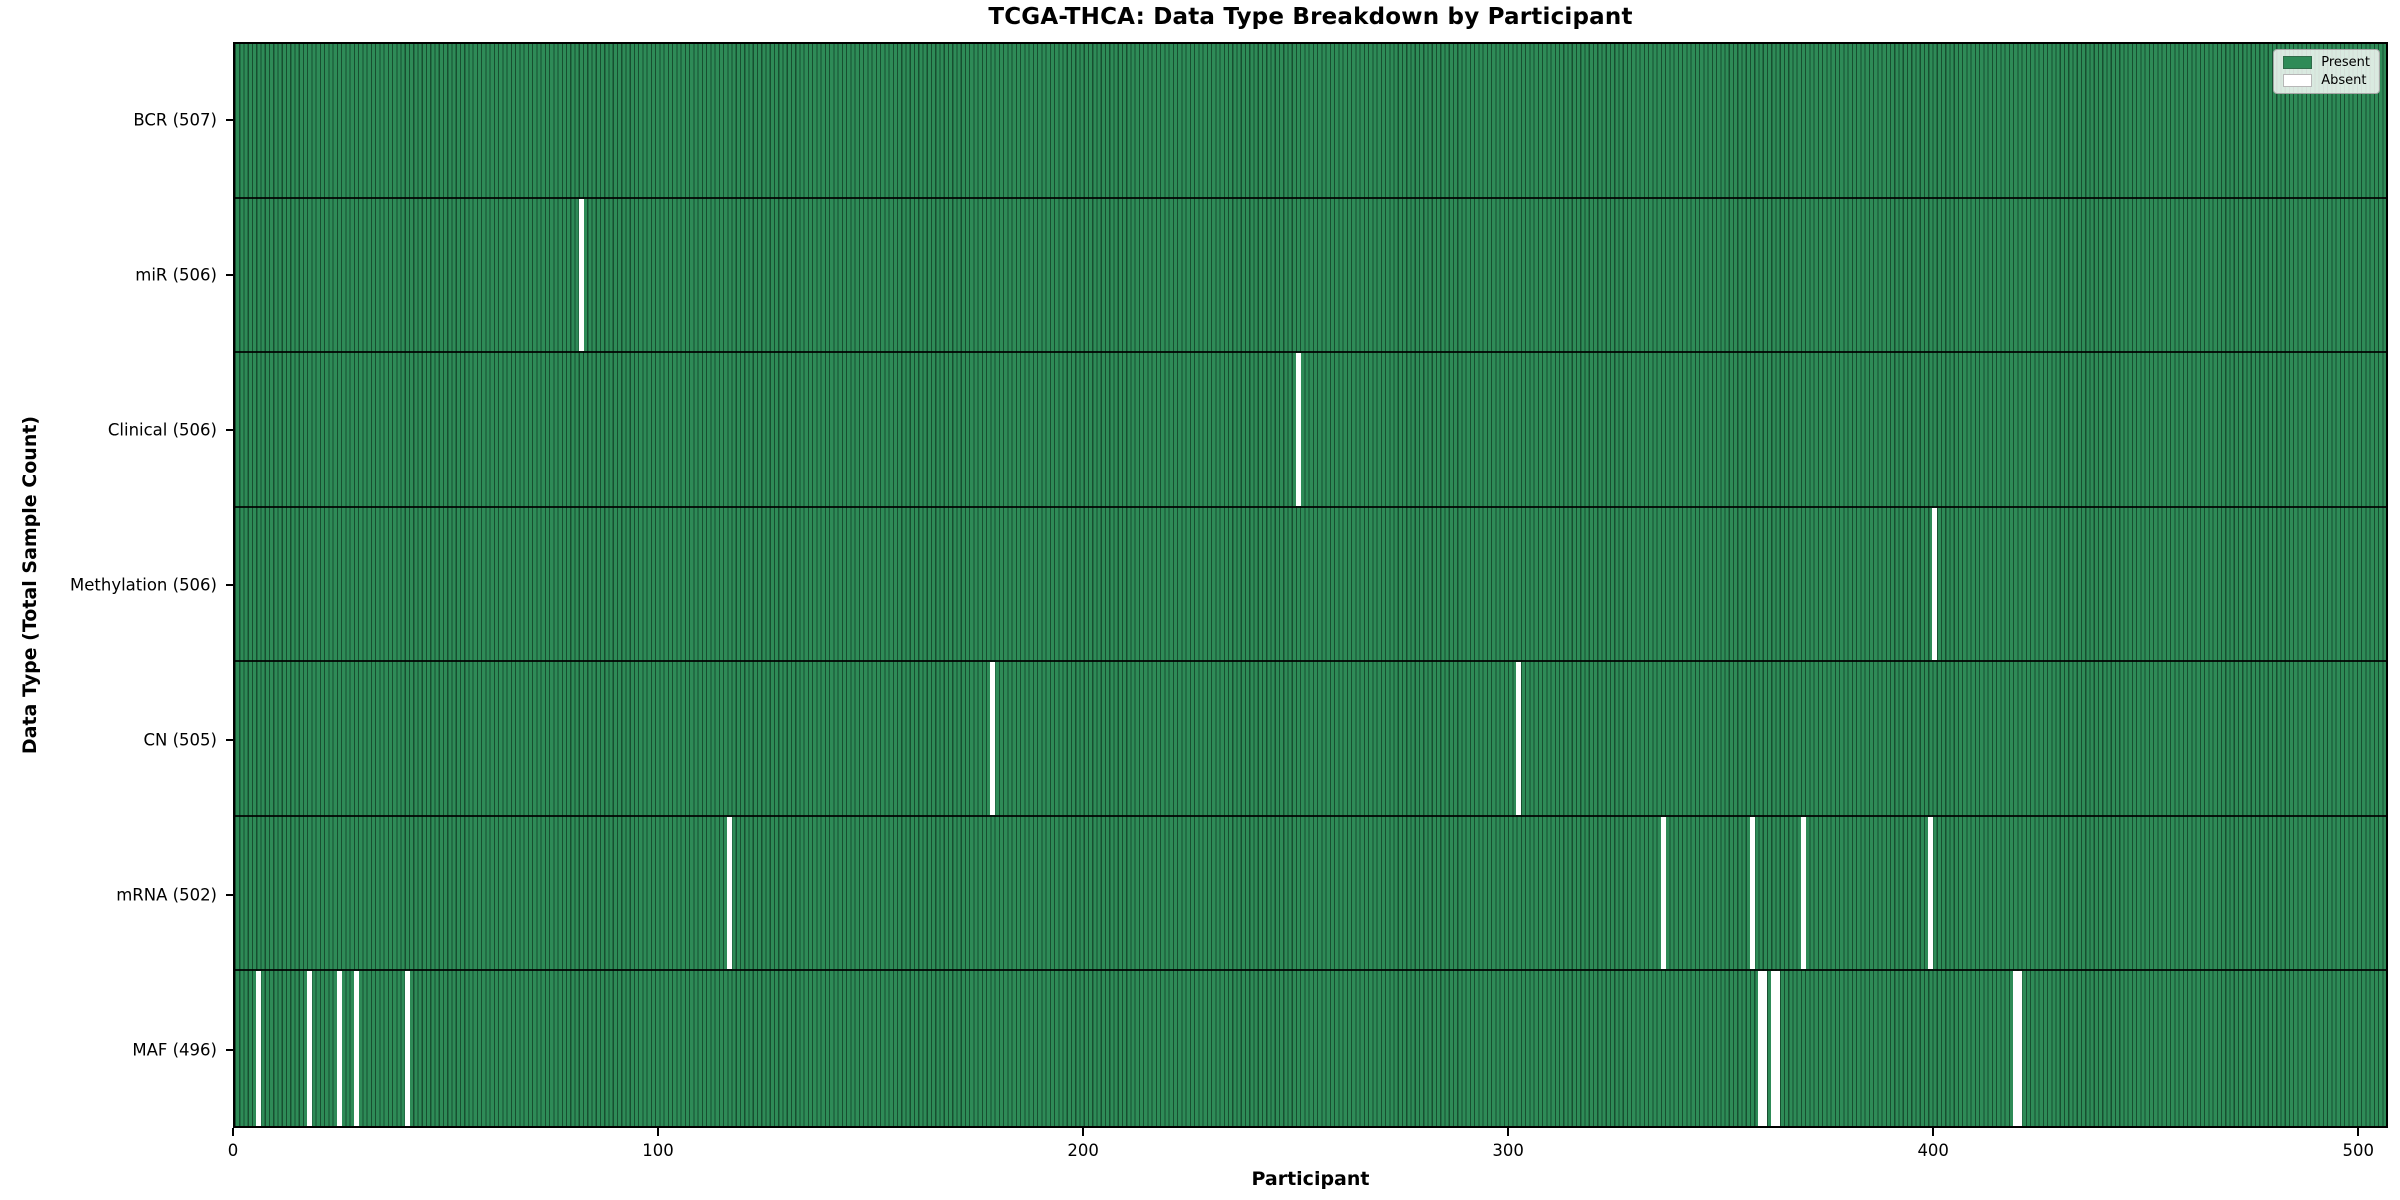  What do you see at coordinates (2358, 1150) in the screenshot?
I see `x-tick-label: 500` at bounding box center [2358, 1150].